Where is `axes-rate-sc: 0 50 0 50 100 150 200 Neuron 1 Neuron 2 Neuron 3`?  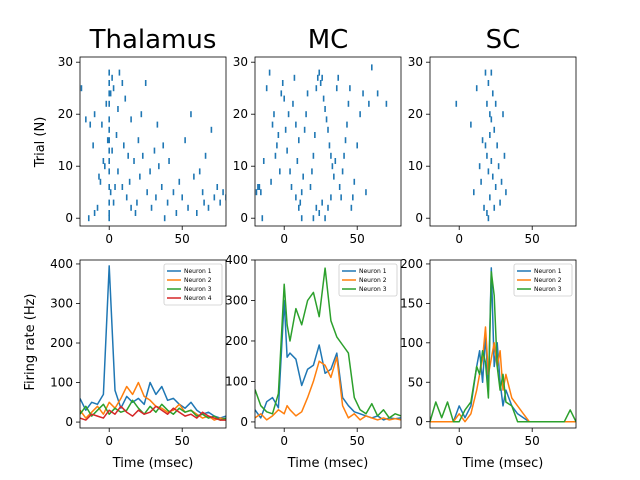 axes-rate-sc: 0 50 0 50 100 150 200 Neuron 1 Neuron 2 Neuron 3 is located at coordinates (488, 352).